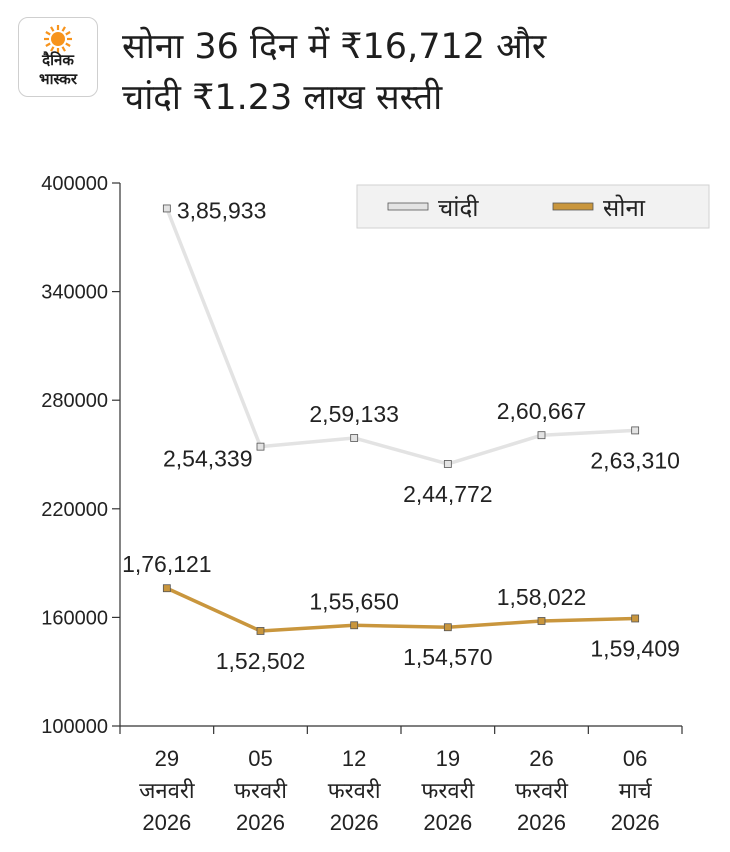  I want to click on y-tick-label: 100000, so click(74, 727).